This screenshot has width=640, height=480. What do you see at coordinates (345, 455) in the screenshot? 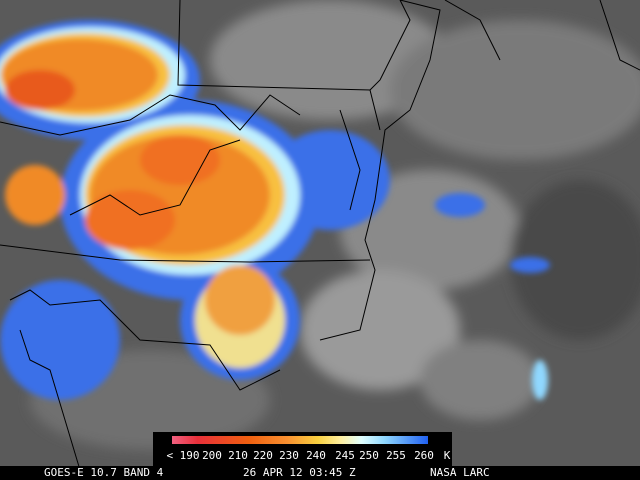
I see `colorbar-label: 245` at bounding box center [345, 455].